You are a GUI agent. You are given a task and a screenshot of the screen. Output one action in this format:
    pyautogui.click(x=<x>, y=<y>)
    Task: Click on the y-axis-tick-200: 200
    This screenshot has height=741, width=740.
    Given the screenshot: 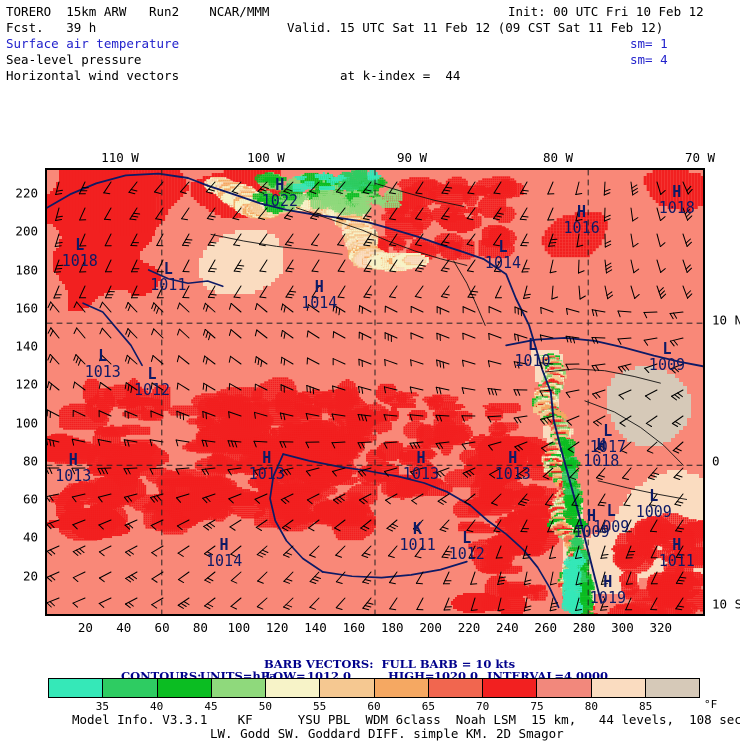 What is the action you would take?
    pyautogui.click(x=26, y=231)
    